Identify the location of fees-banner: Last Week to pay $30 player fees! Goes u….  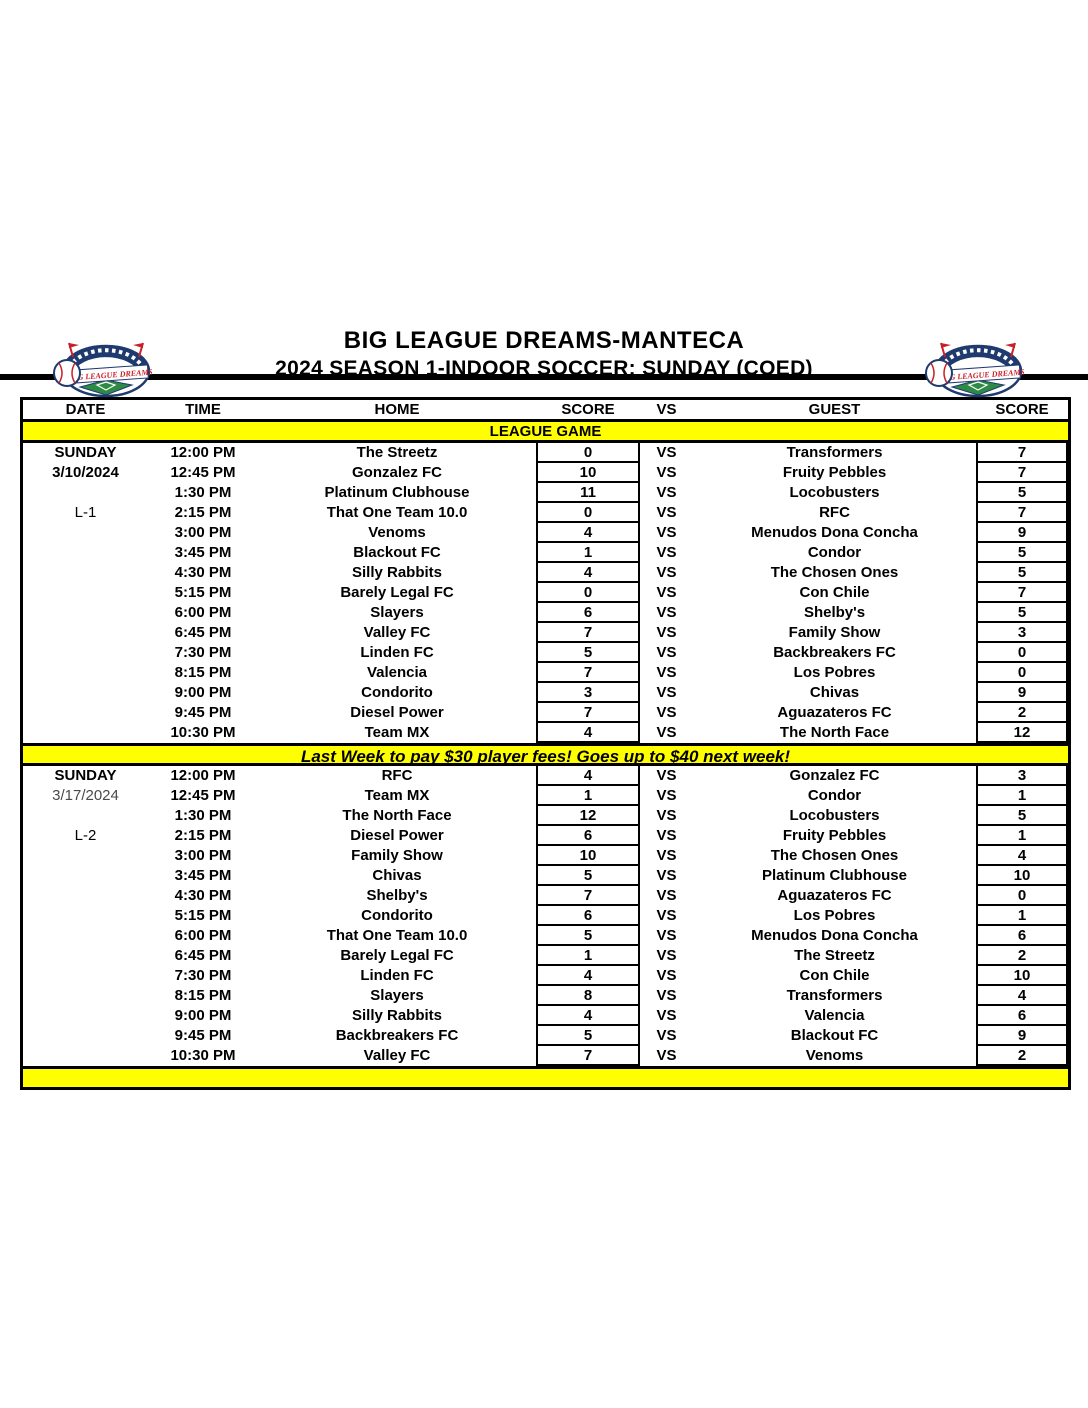
(545, 754).